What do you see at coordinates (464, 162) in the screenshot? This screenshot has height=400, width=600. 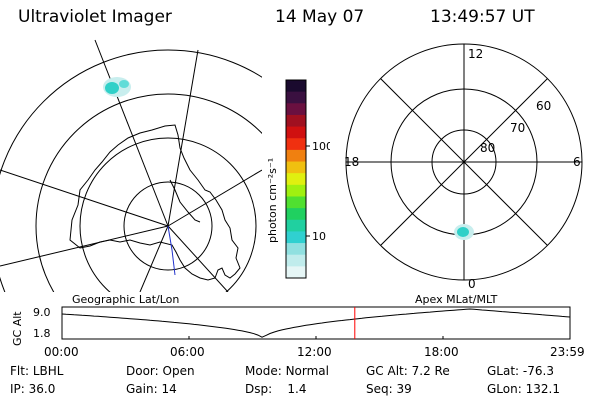 I see `mlt-line-diagonal` at bounding box center [464, 162].